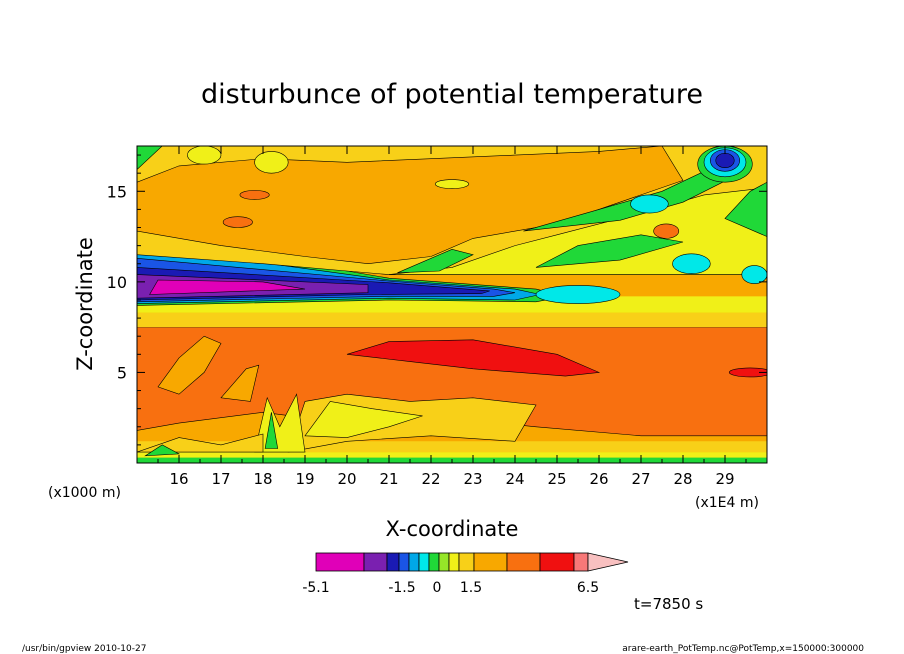 The image size is (904, 654). What do you see at coordinates (727, 503) in the screenshot?
I see `x-unit-right: (x1E4 m)` at bounding box center [727, 503].